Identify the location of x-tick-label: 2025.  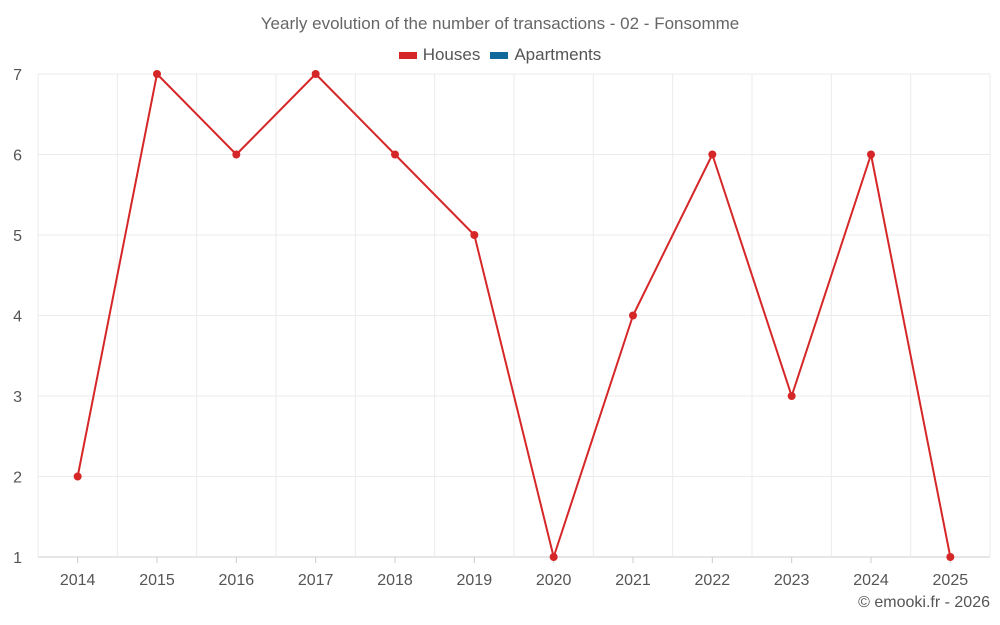
(951, 580).